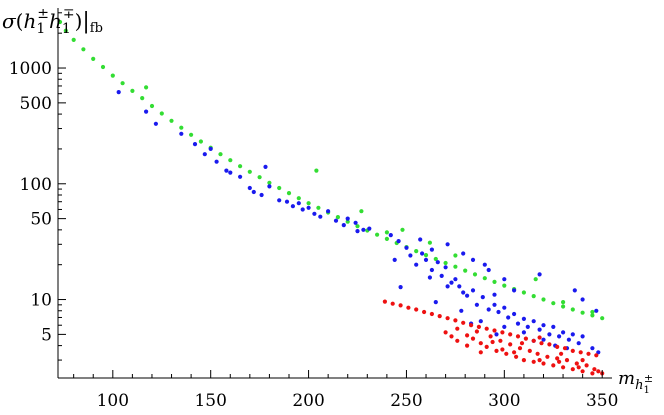 This screenshot has height=415, width=664. I want to click on x-tick-label: 150, so click(210, 401).